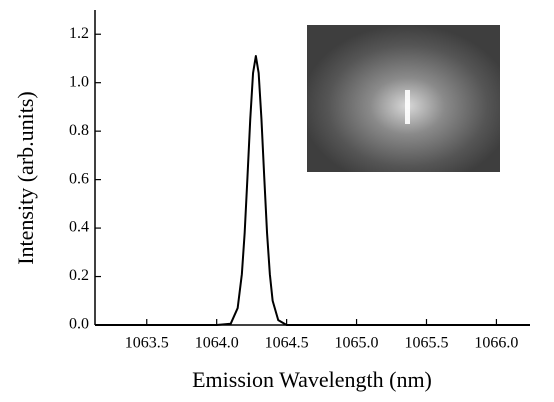  Describe the element at coordinates (312, 379) in the screenshot. I see `x-axis-title: Emission Wavelength (nm)` at that location.